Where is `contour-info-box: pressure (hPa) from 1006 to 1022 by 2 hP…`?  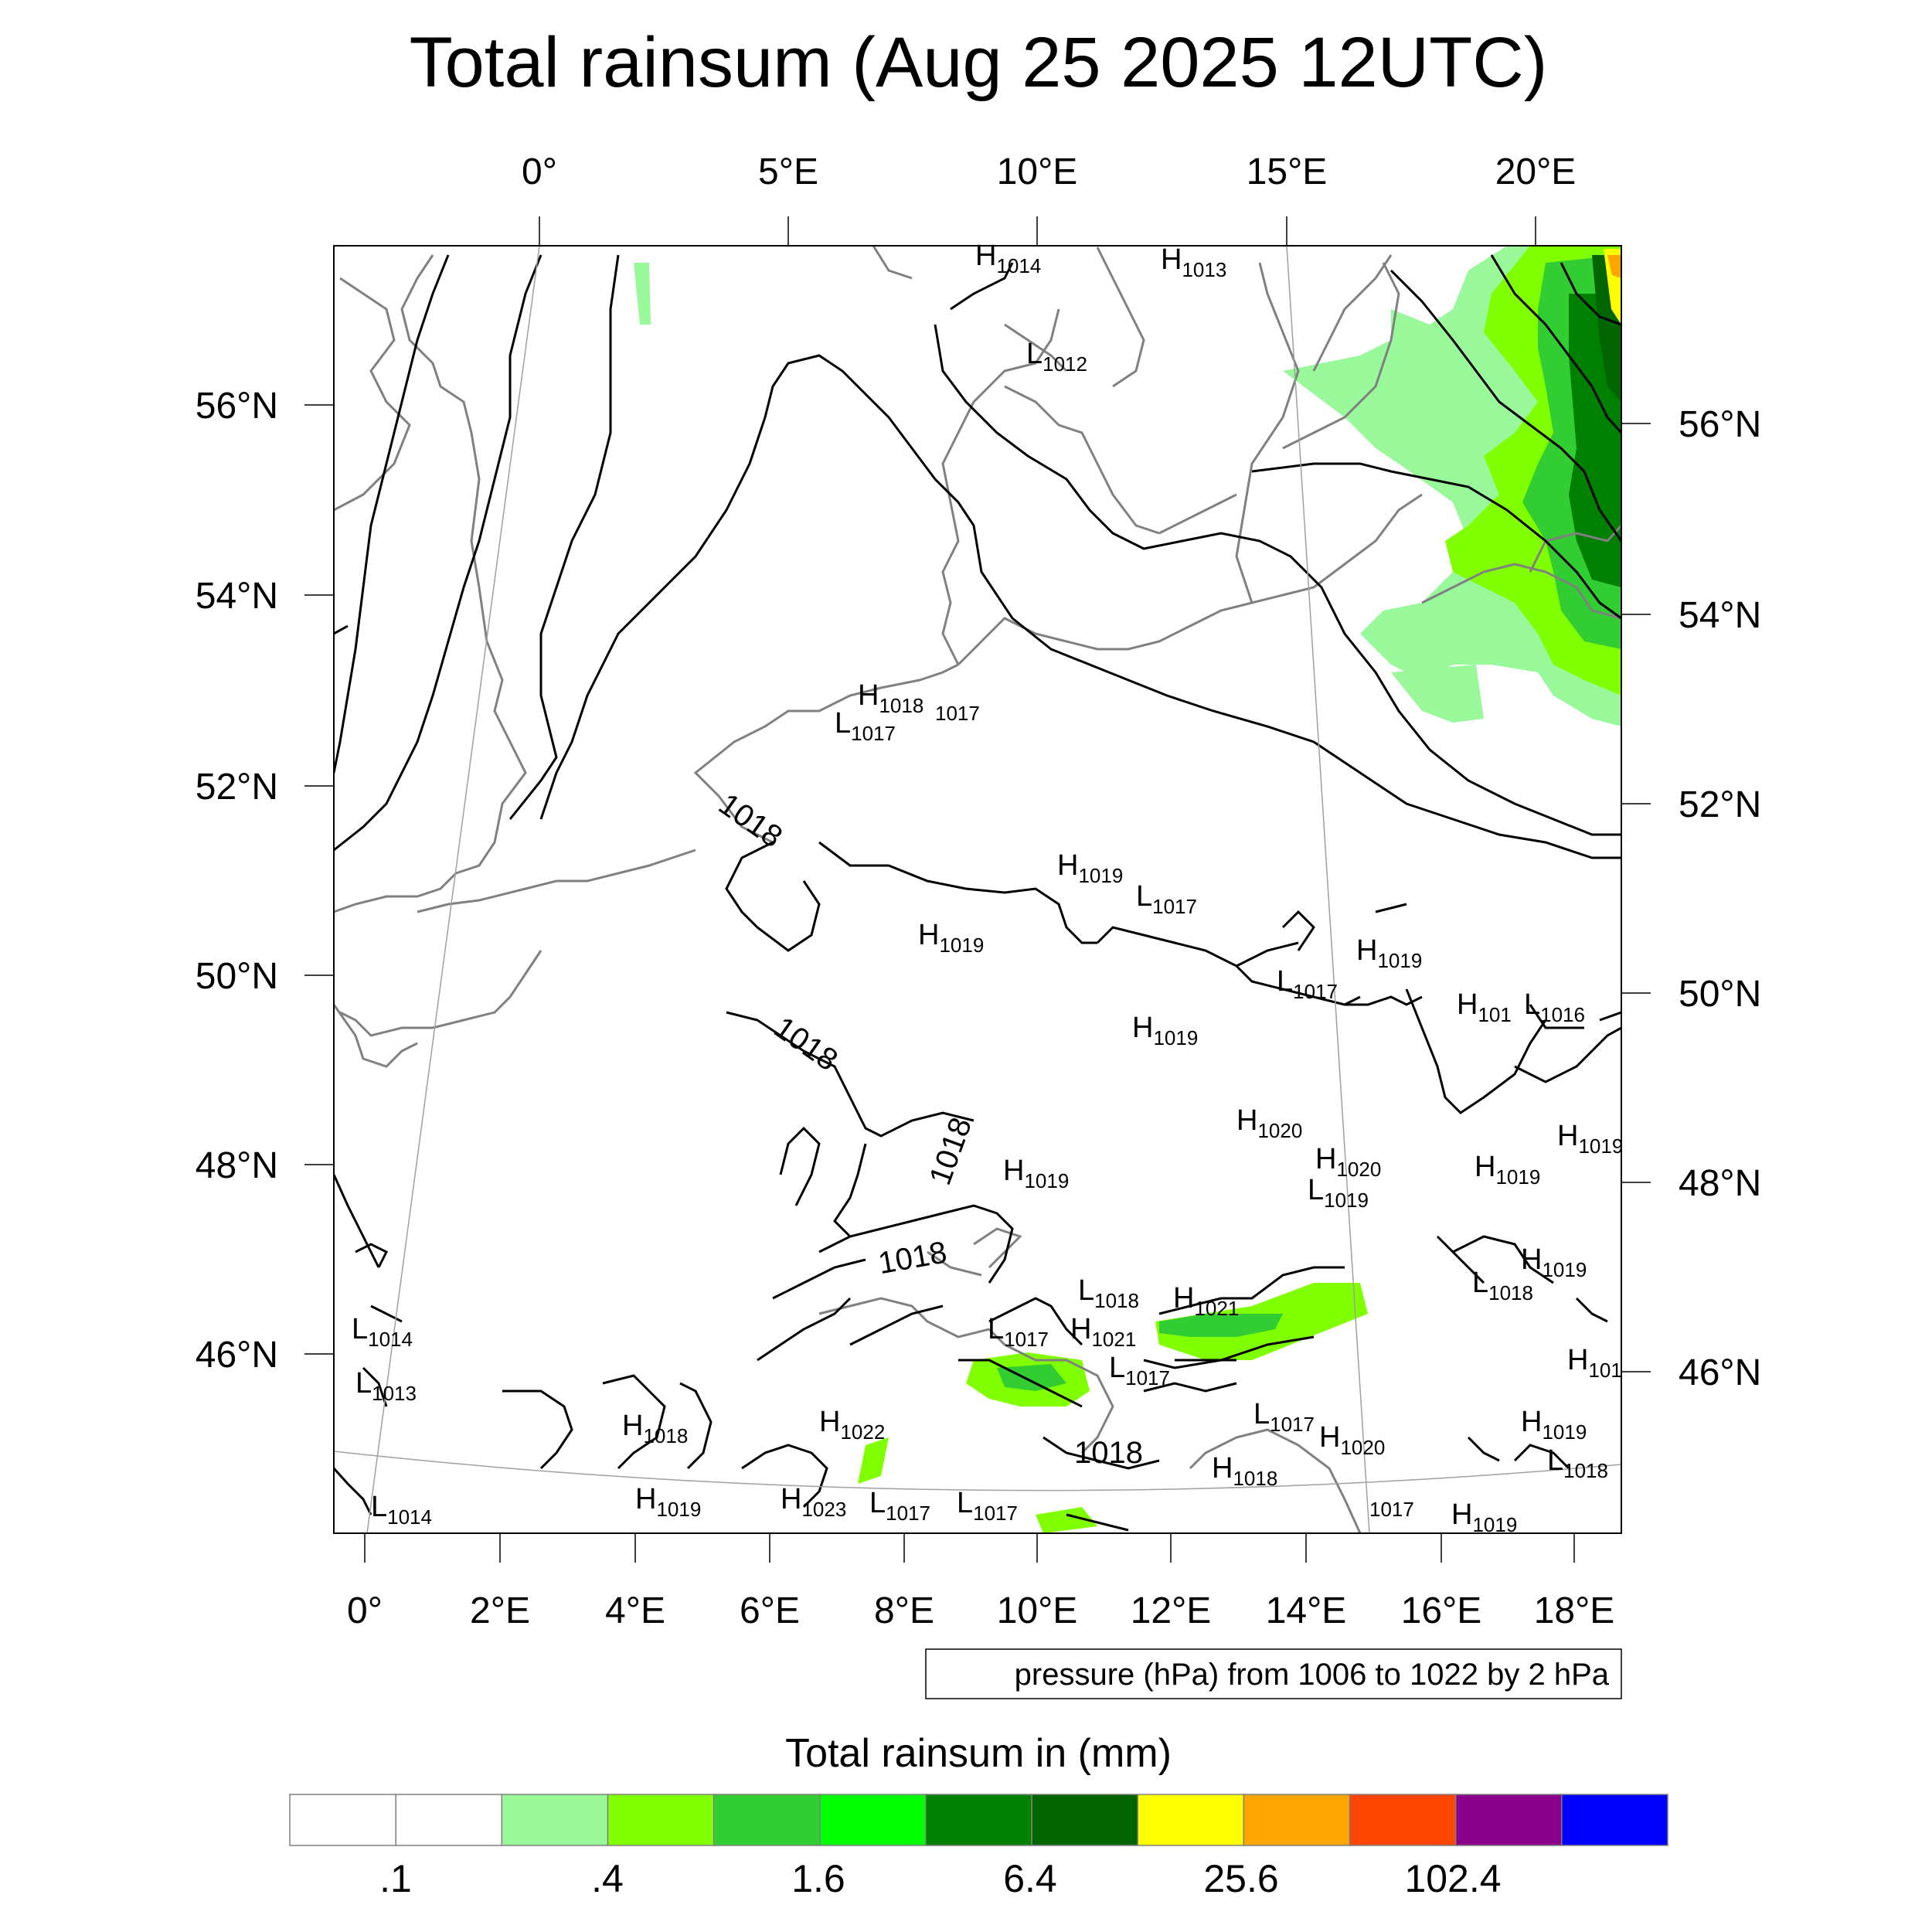
contour-info-box: pressure (hPa) from 1006 to 1022 by 2 hP… is located at coordinates (1274, 1673).